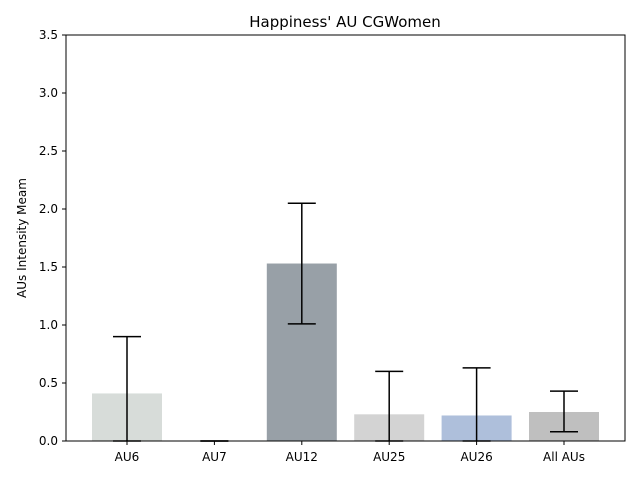  I want to click on y-tick-label: 1.5, so click(48, 267).